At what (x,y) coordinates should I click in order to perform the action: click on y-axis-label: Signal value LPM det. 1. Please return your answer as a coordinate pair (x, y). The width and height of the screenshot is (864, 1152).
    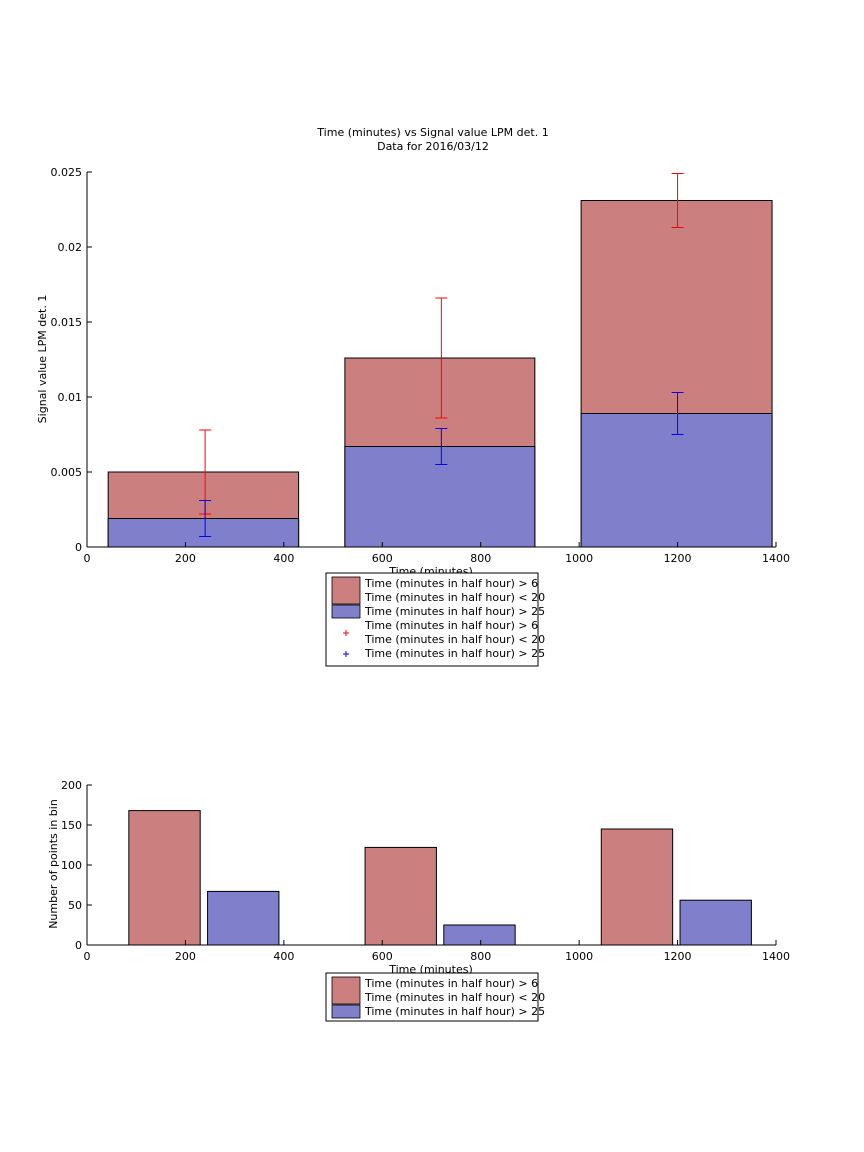
    Looking at the image, I should click on (42, 359).